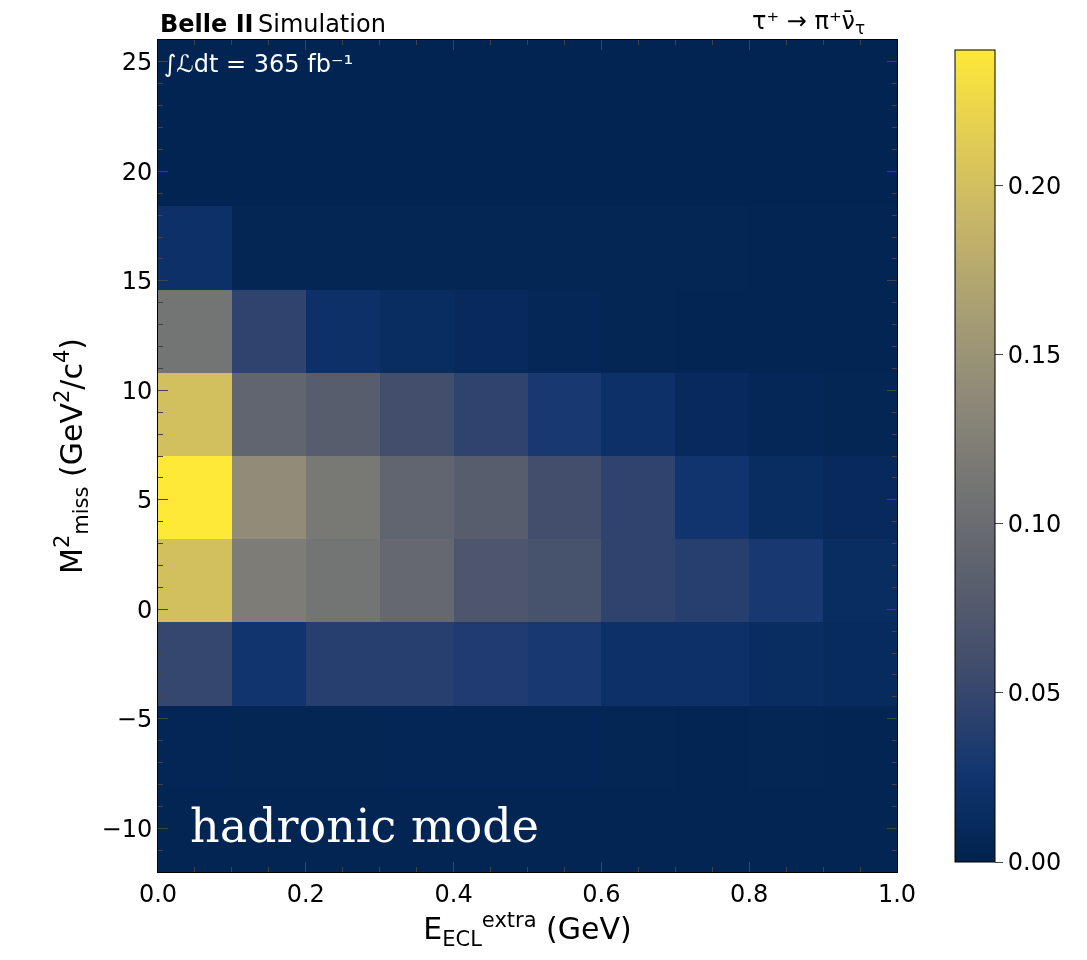 Image resolution: width=1087 pixels, height=960 pixels. Describe the element at coordinates (364, 826) in the screenshot. I see `annotation: hadronic mode` at that location.